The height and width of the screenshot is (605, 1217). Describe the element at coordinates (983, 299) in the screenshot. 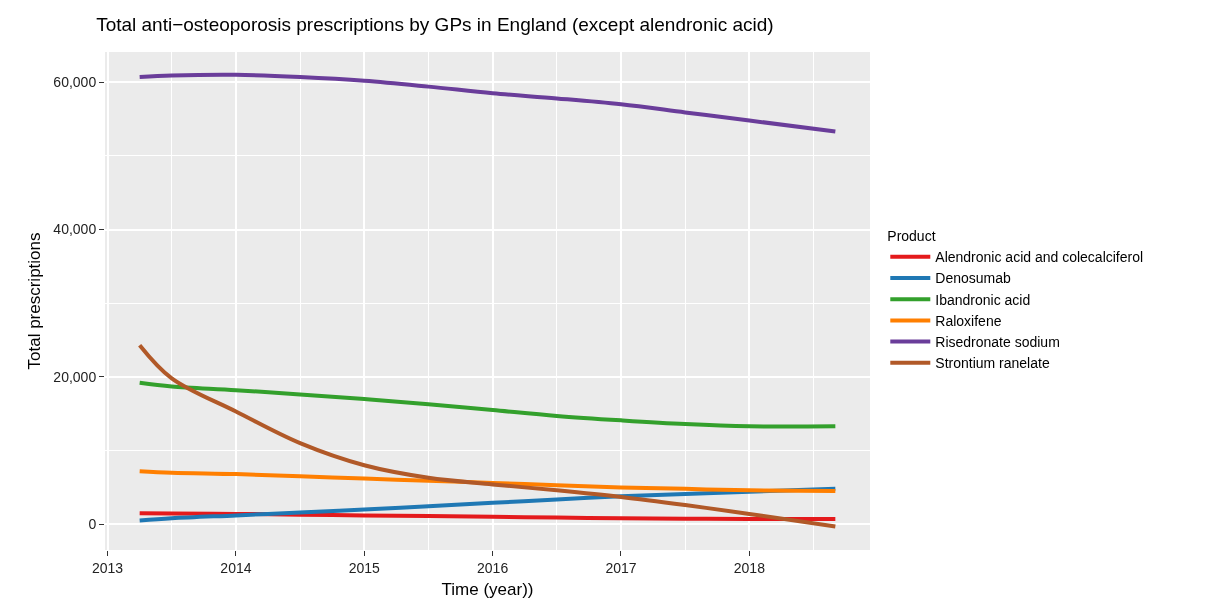

I see `legend-label: Ibandronic acid` at that location.